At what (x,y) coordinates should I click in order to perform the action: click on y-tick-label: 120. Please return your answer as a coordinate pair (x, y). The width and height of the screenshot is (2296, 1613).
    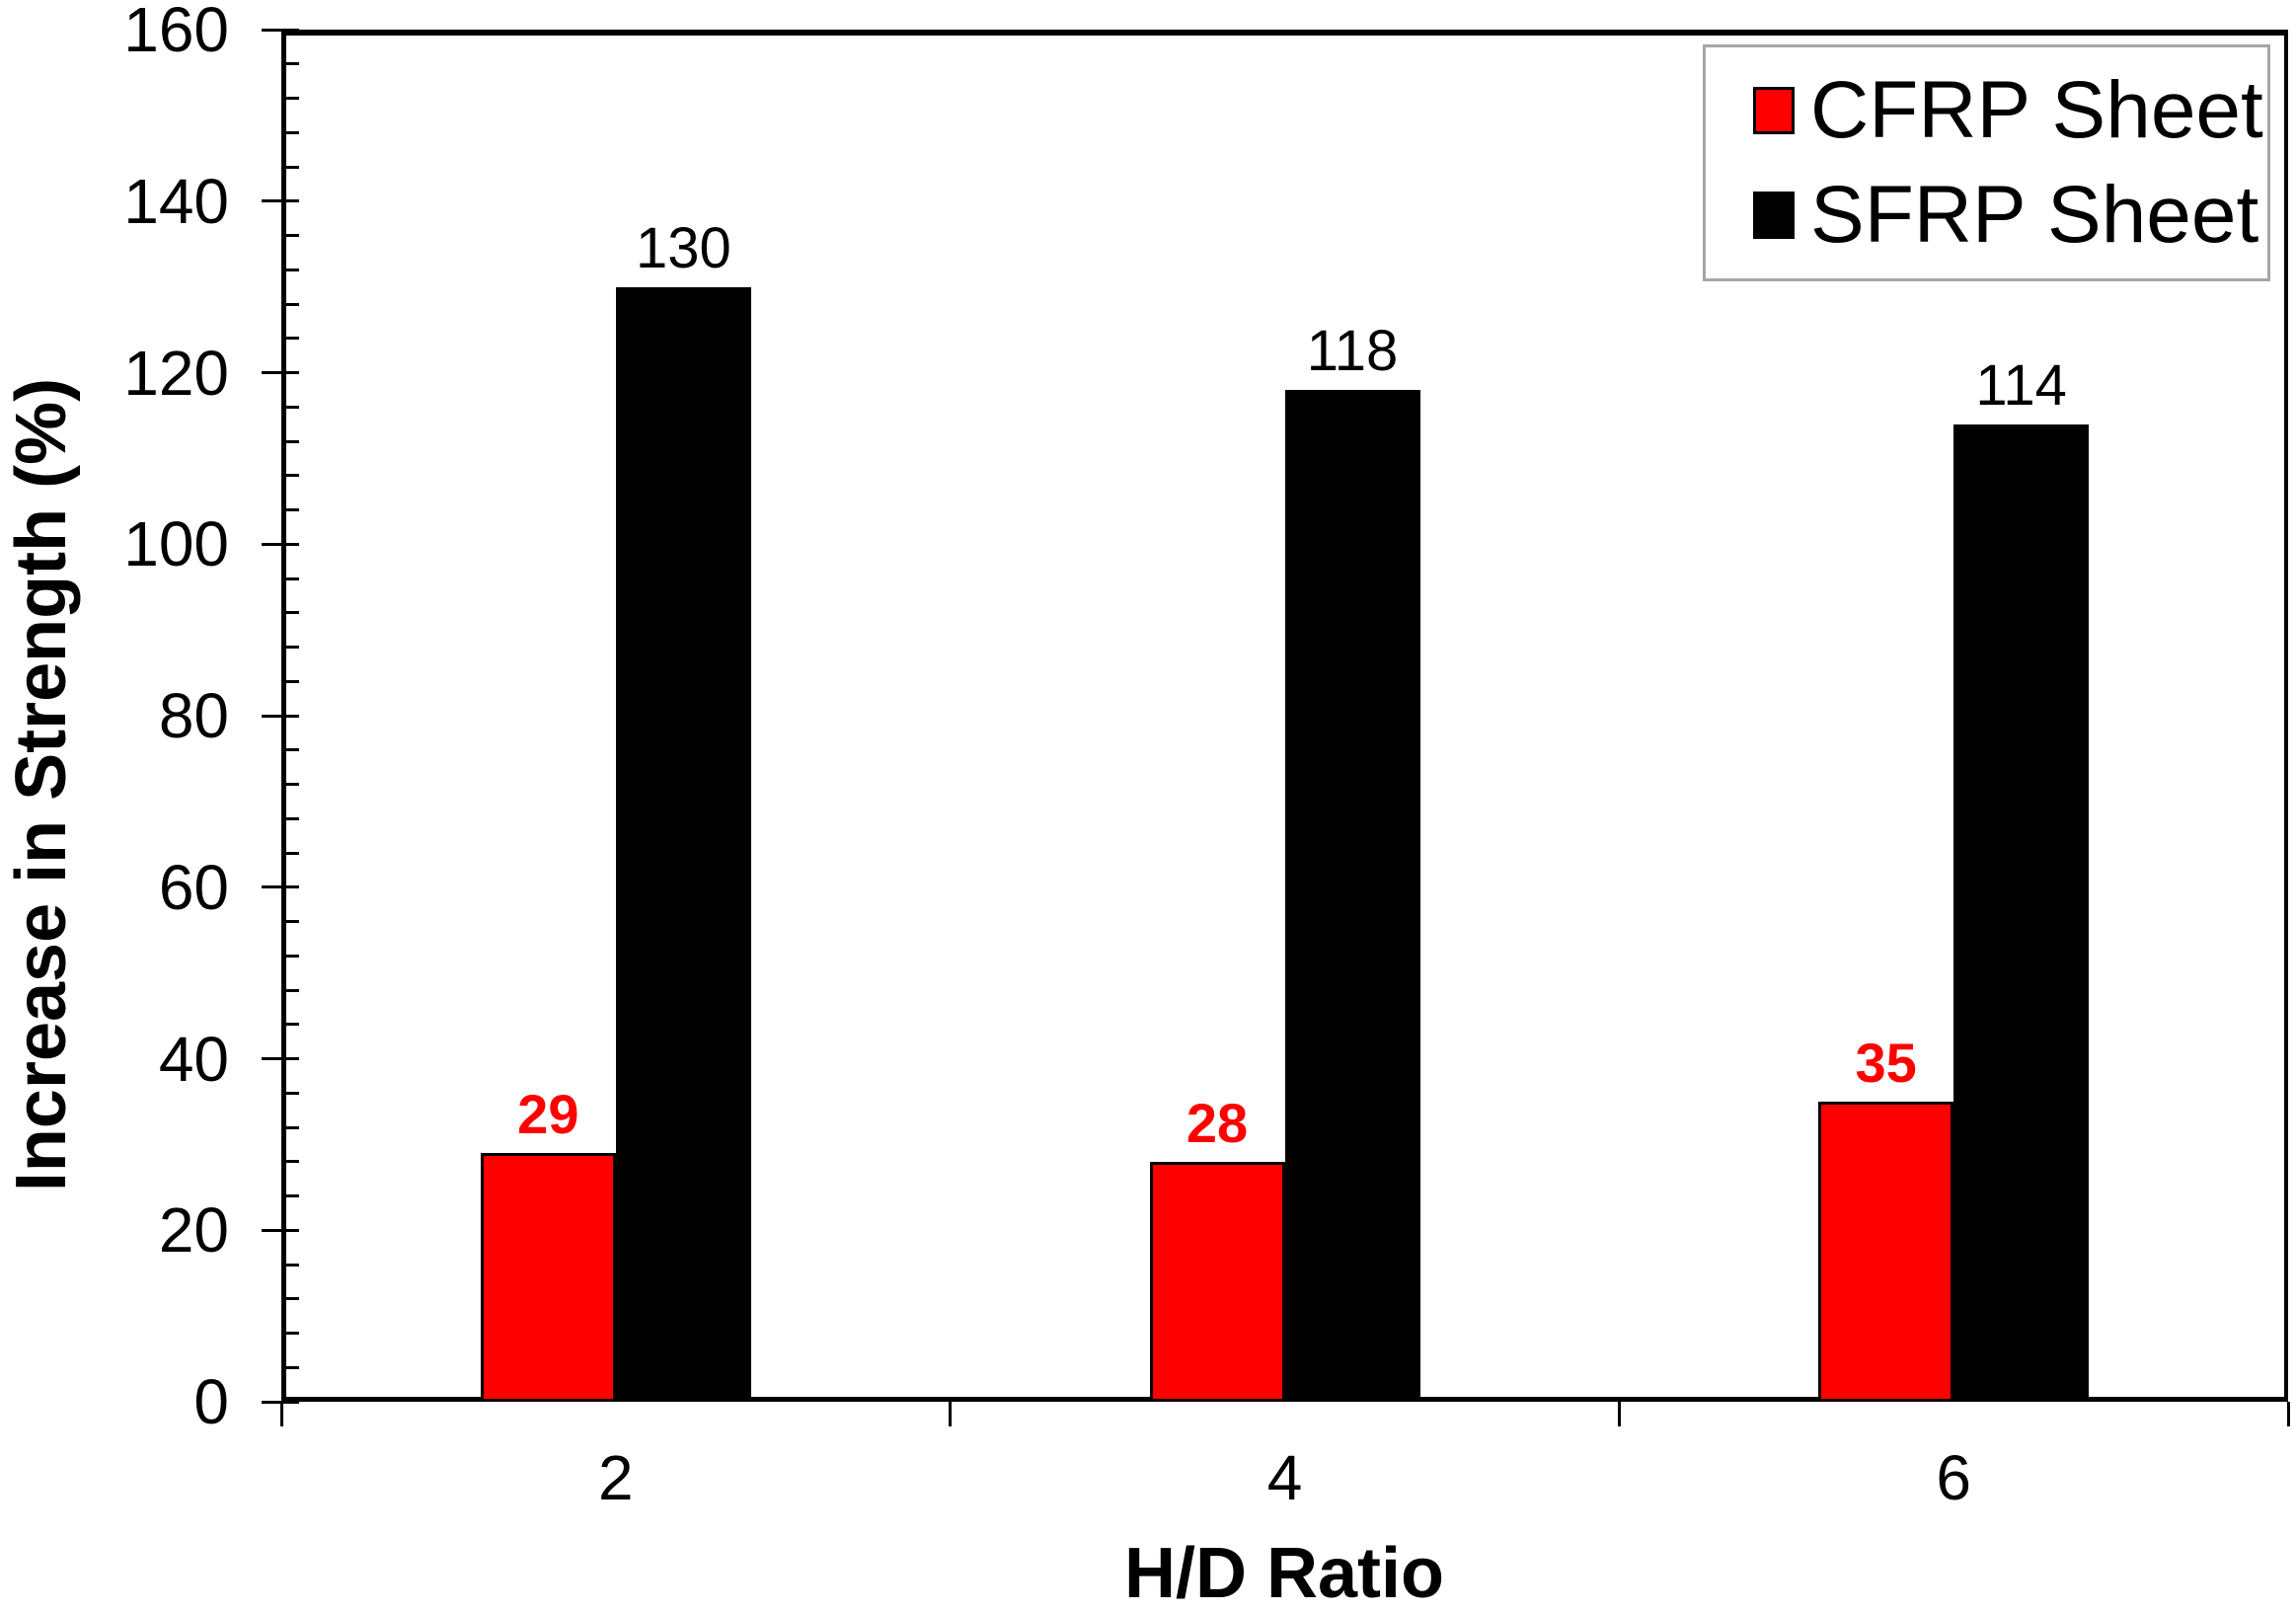
    Looking at the image, I should click on (176, 373).